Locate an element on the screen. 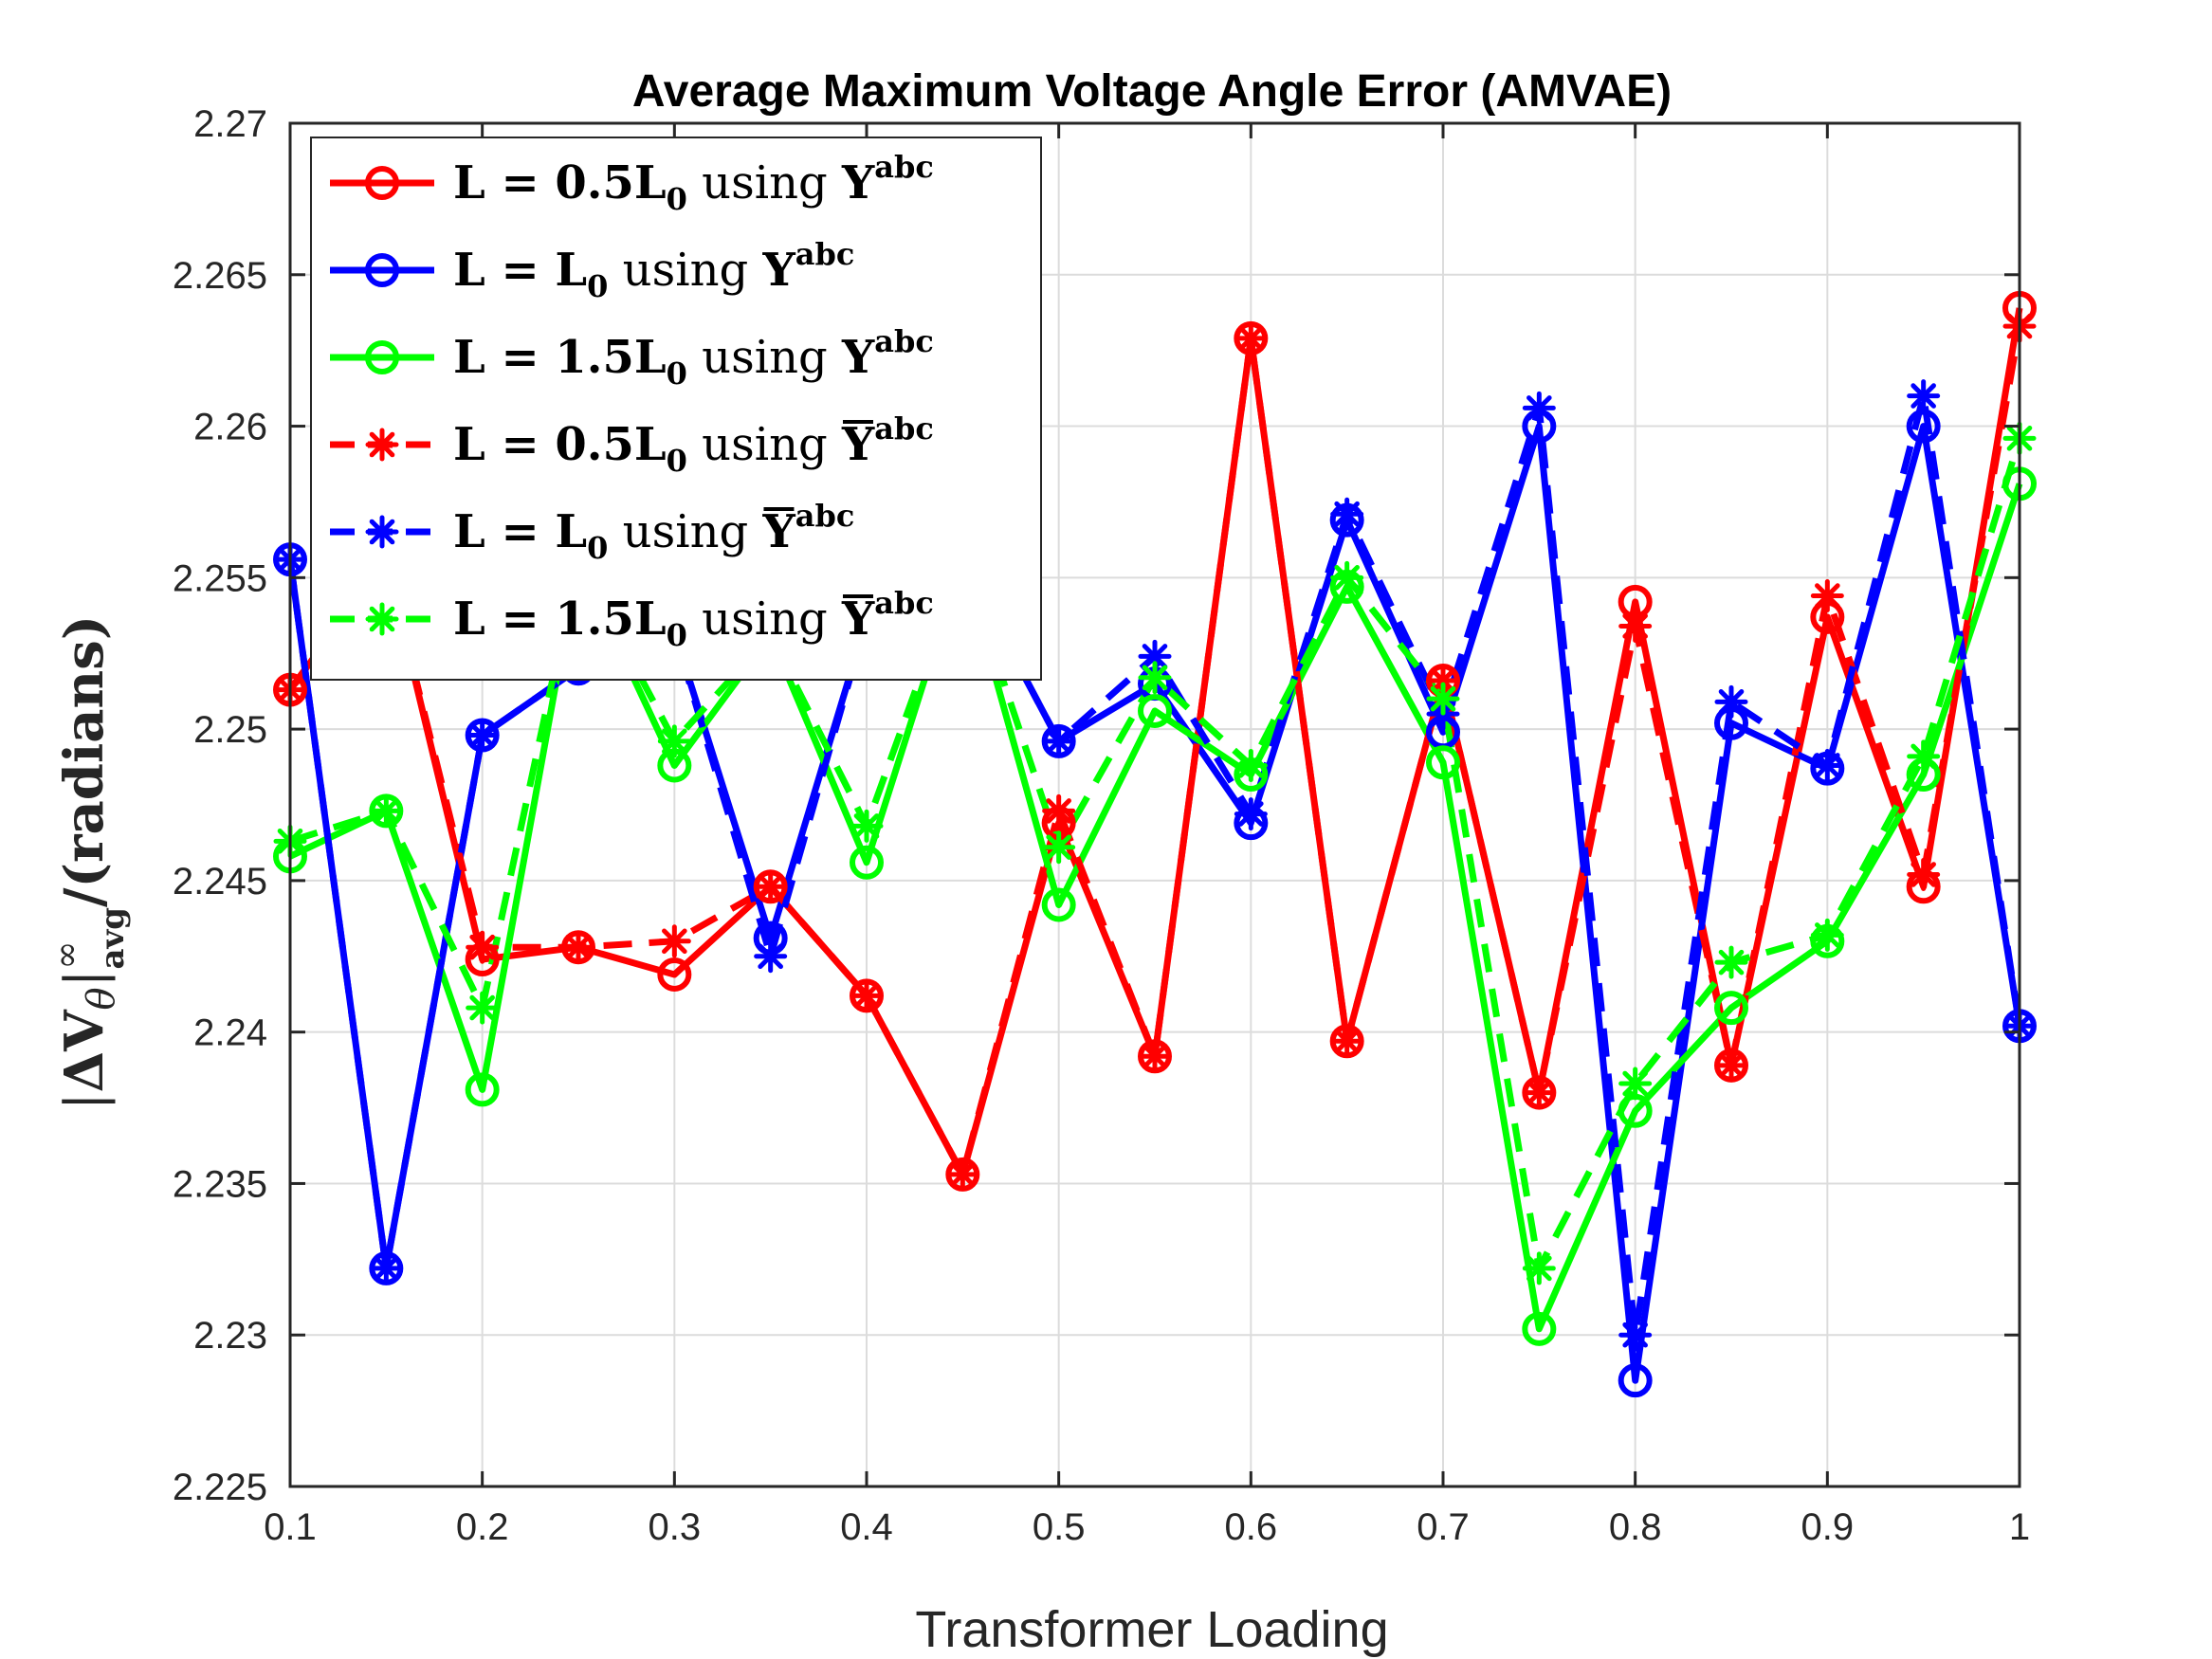 The width and height of the screenshot is (2212, 1659). x-tick-label: 0.3 is located at coordinates (675, 1527).